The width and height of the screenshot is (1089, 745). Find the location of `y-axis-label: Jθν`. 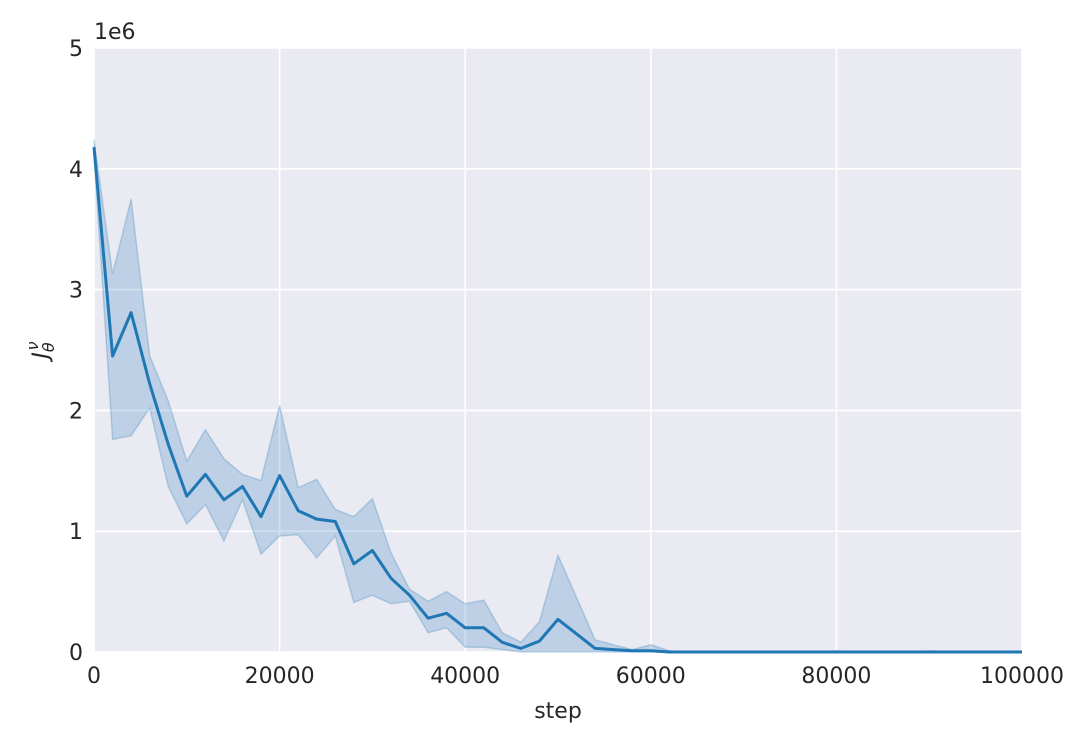

y-axis-label: Jθν is located at coordinates (40, 351).